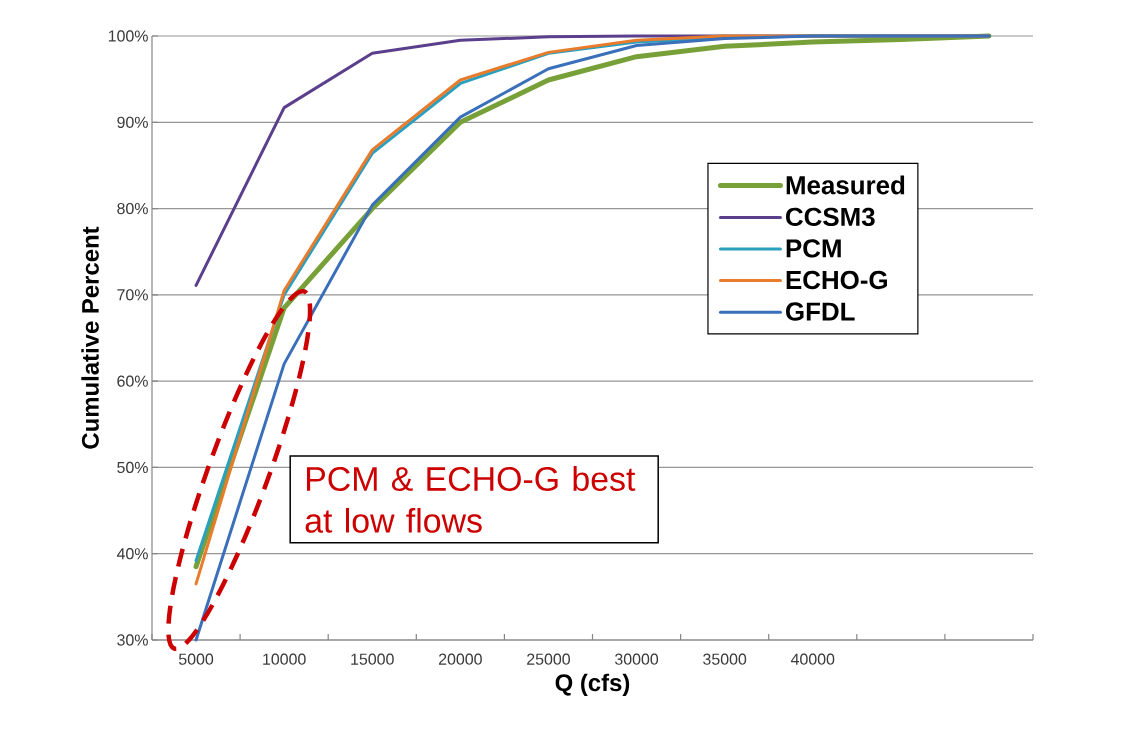 Image resolution: width=1134 pixels, height=754 pixels. Describe the element at coordinates (132, 295) in the screenshot. I see `y-tick-label: 70%` at that location.